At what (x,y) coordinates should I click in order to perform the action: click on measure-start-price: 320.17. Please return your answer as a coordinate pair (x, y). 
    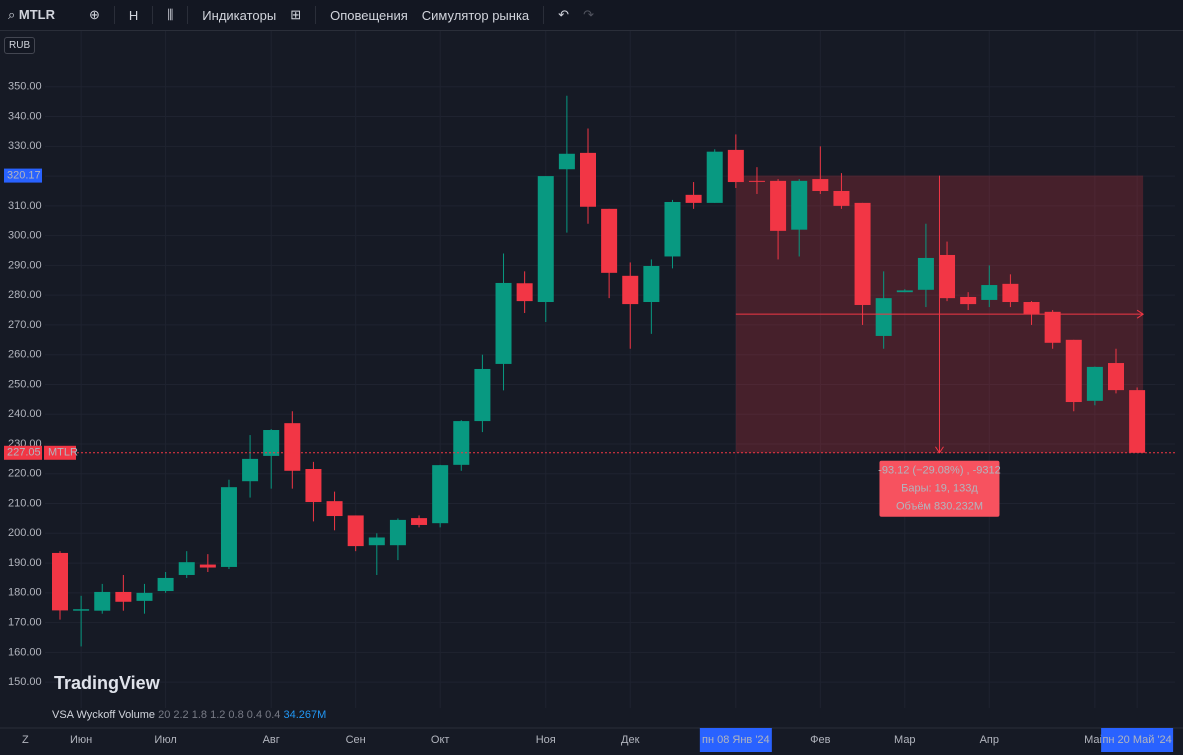
    Looking at the image, I should click on (24, 175).